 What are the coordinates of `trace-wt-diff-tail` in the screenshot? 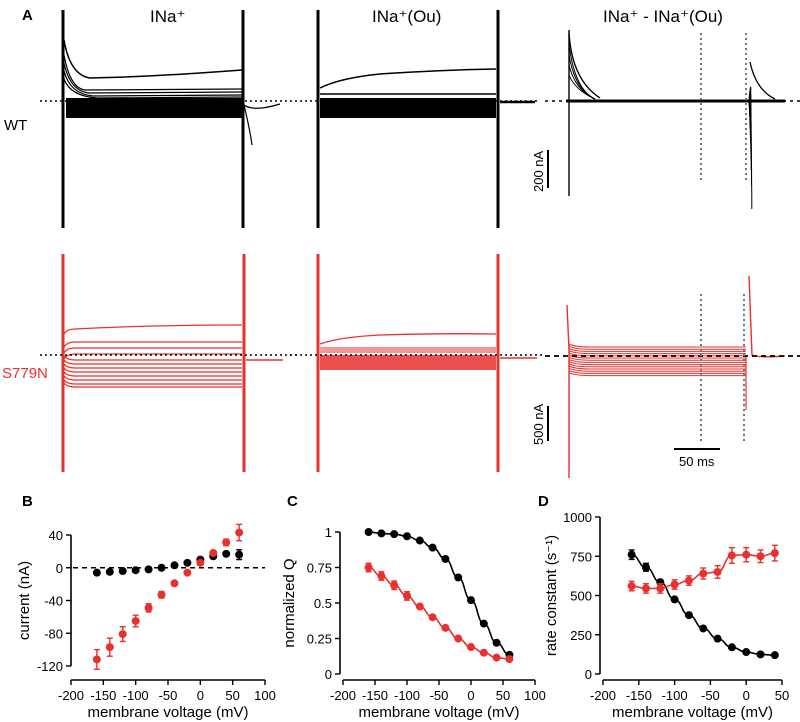 It's located at (762, 80).